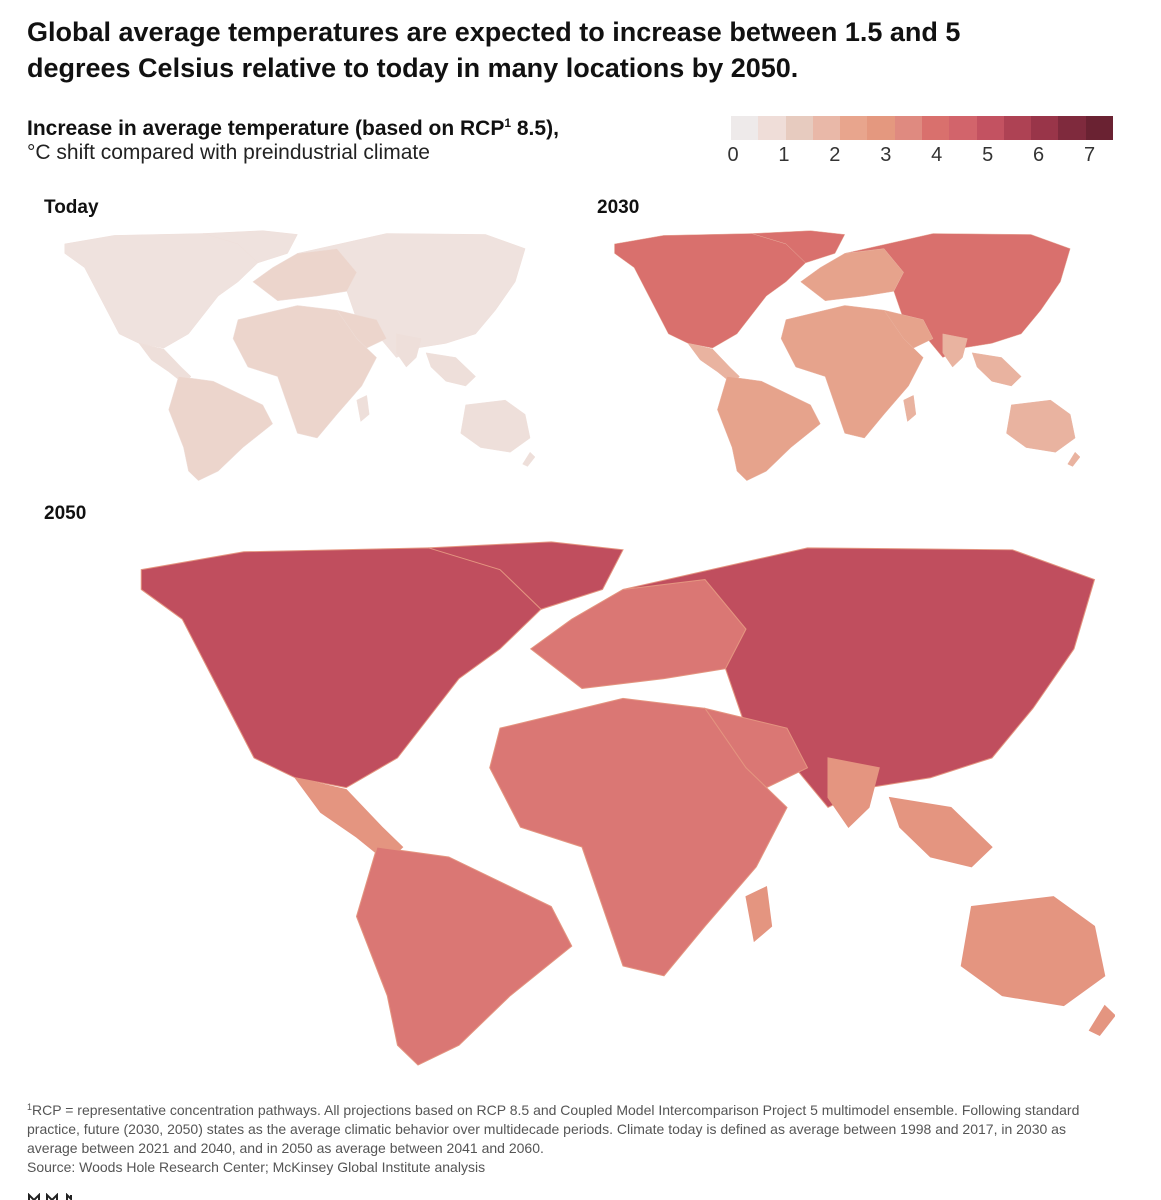  Describe the element at coordinates (920, 157) in the screenshot. I see `color-scale-ticks: 0 1 2 3 4 5 6 7` at that location.